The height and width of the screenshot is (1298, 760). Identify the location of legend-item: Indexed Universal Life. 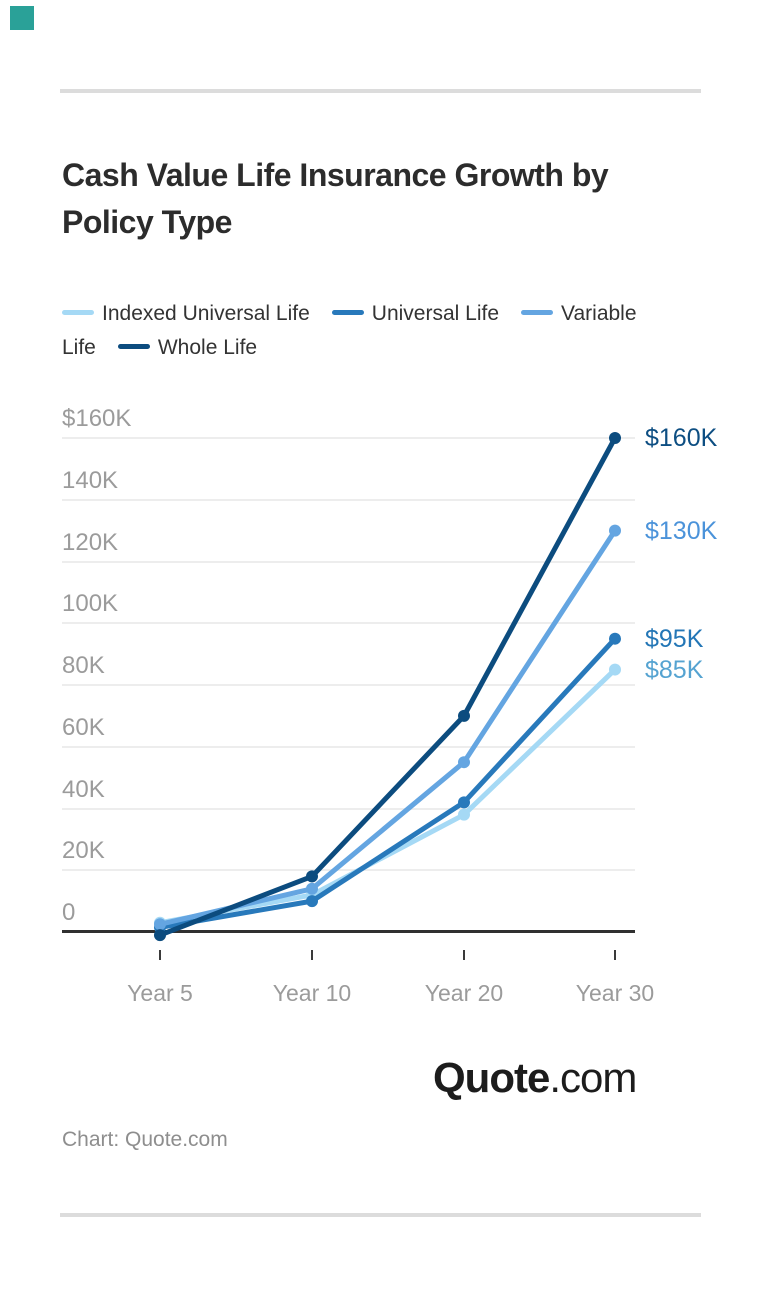
(186, 313).